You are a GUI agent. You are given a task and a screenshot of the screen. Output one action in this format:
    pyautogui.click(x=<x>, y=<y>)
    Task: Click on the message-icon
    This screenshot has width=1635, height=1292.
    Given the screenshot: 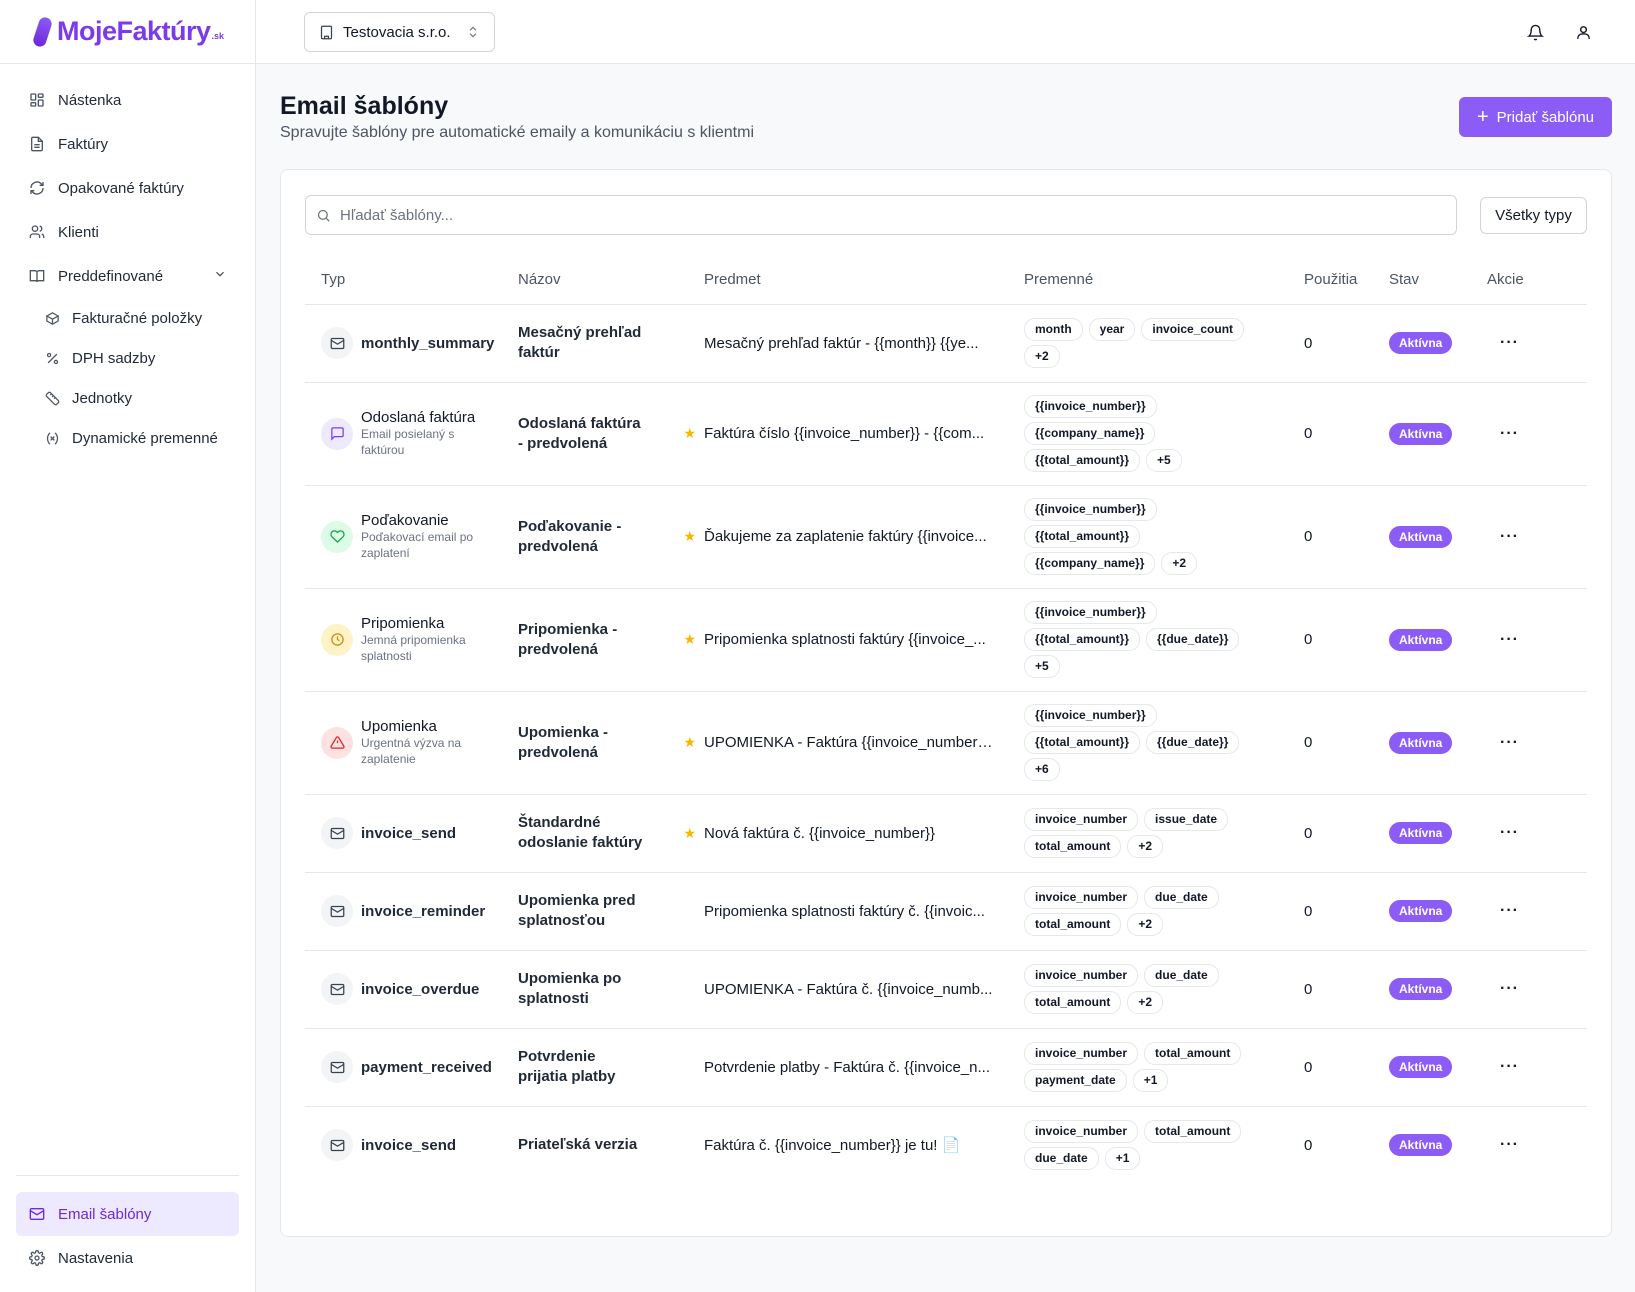 What is the action you would take?
    pyautogui.click(x=337, y=433)
    